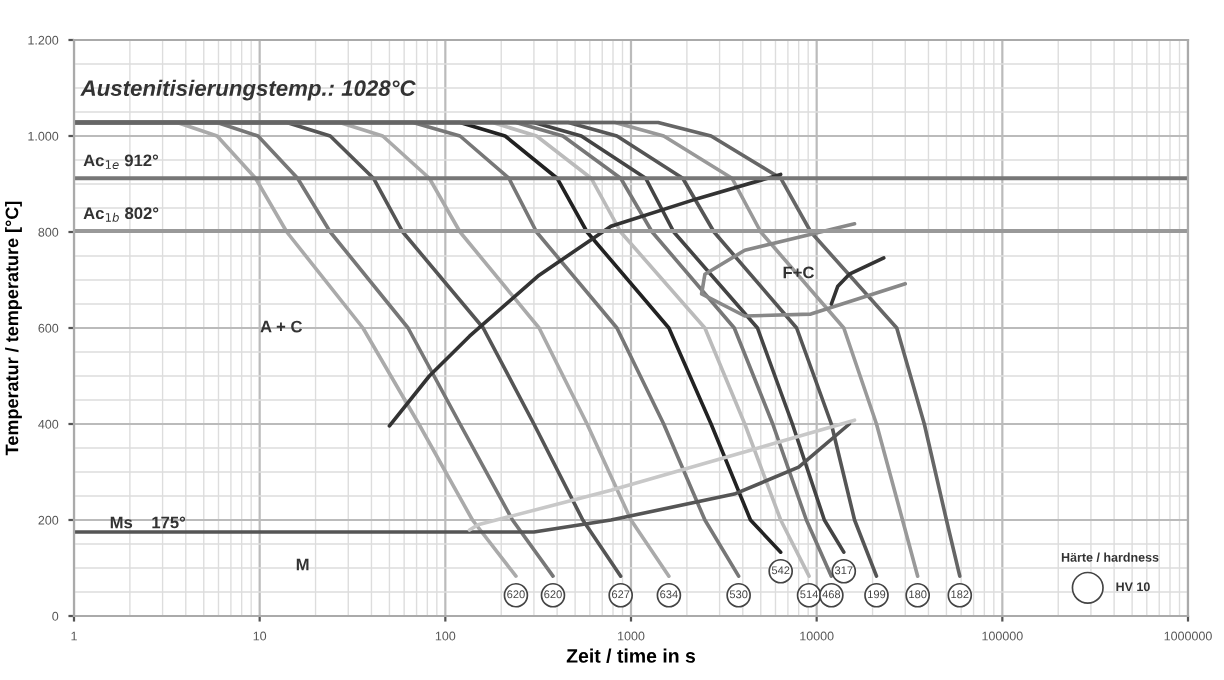 Image resolution: width=1224 pixels, height=680 pixels. Describe the element at coordinates (121, 162) in the screenshot. I see `ref-line-label: Ac$_{1e}$ 912°` at that location.